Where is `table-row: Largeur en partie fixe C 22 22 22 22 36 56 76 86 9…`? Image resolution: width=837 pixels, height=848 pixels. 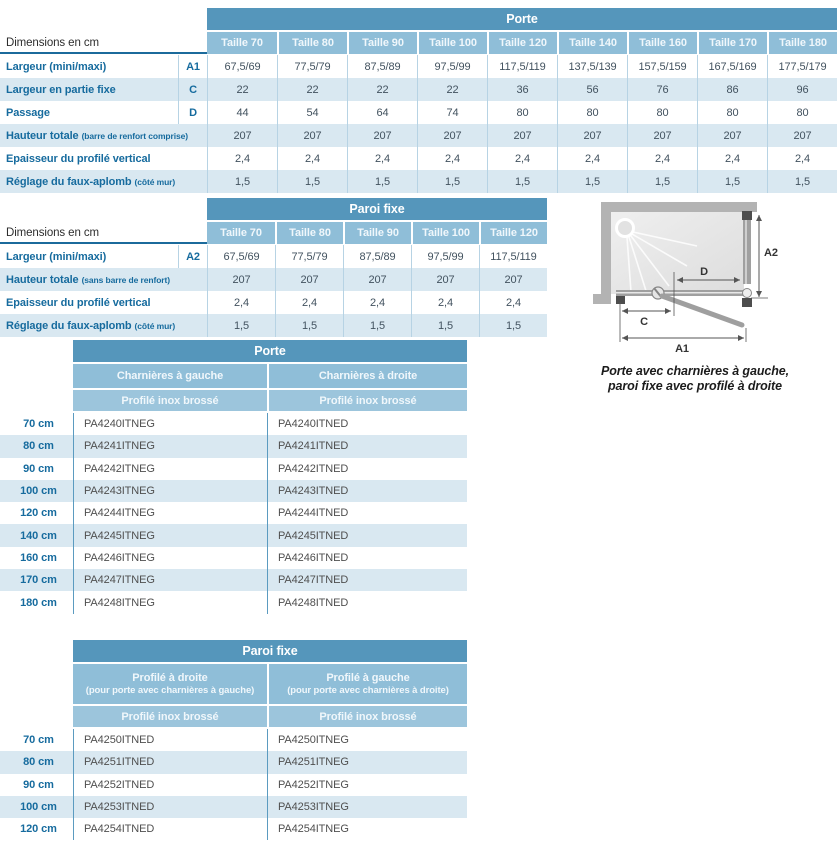
table-row: Largeur en partie fixe C 22 22 22 22 36 56 76 86 9… is located at coordinates (418, 89).